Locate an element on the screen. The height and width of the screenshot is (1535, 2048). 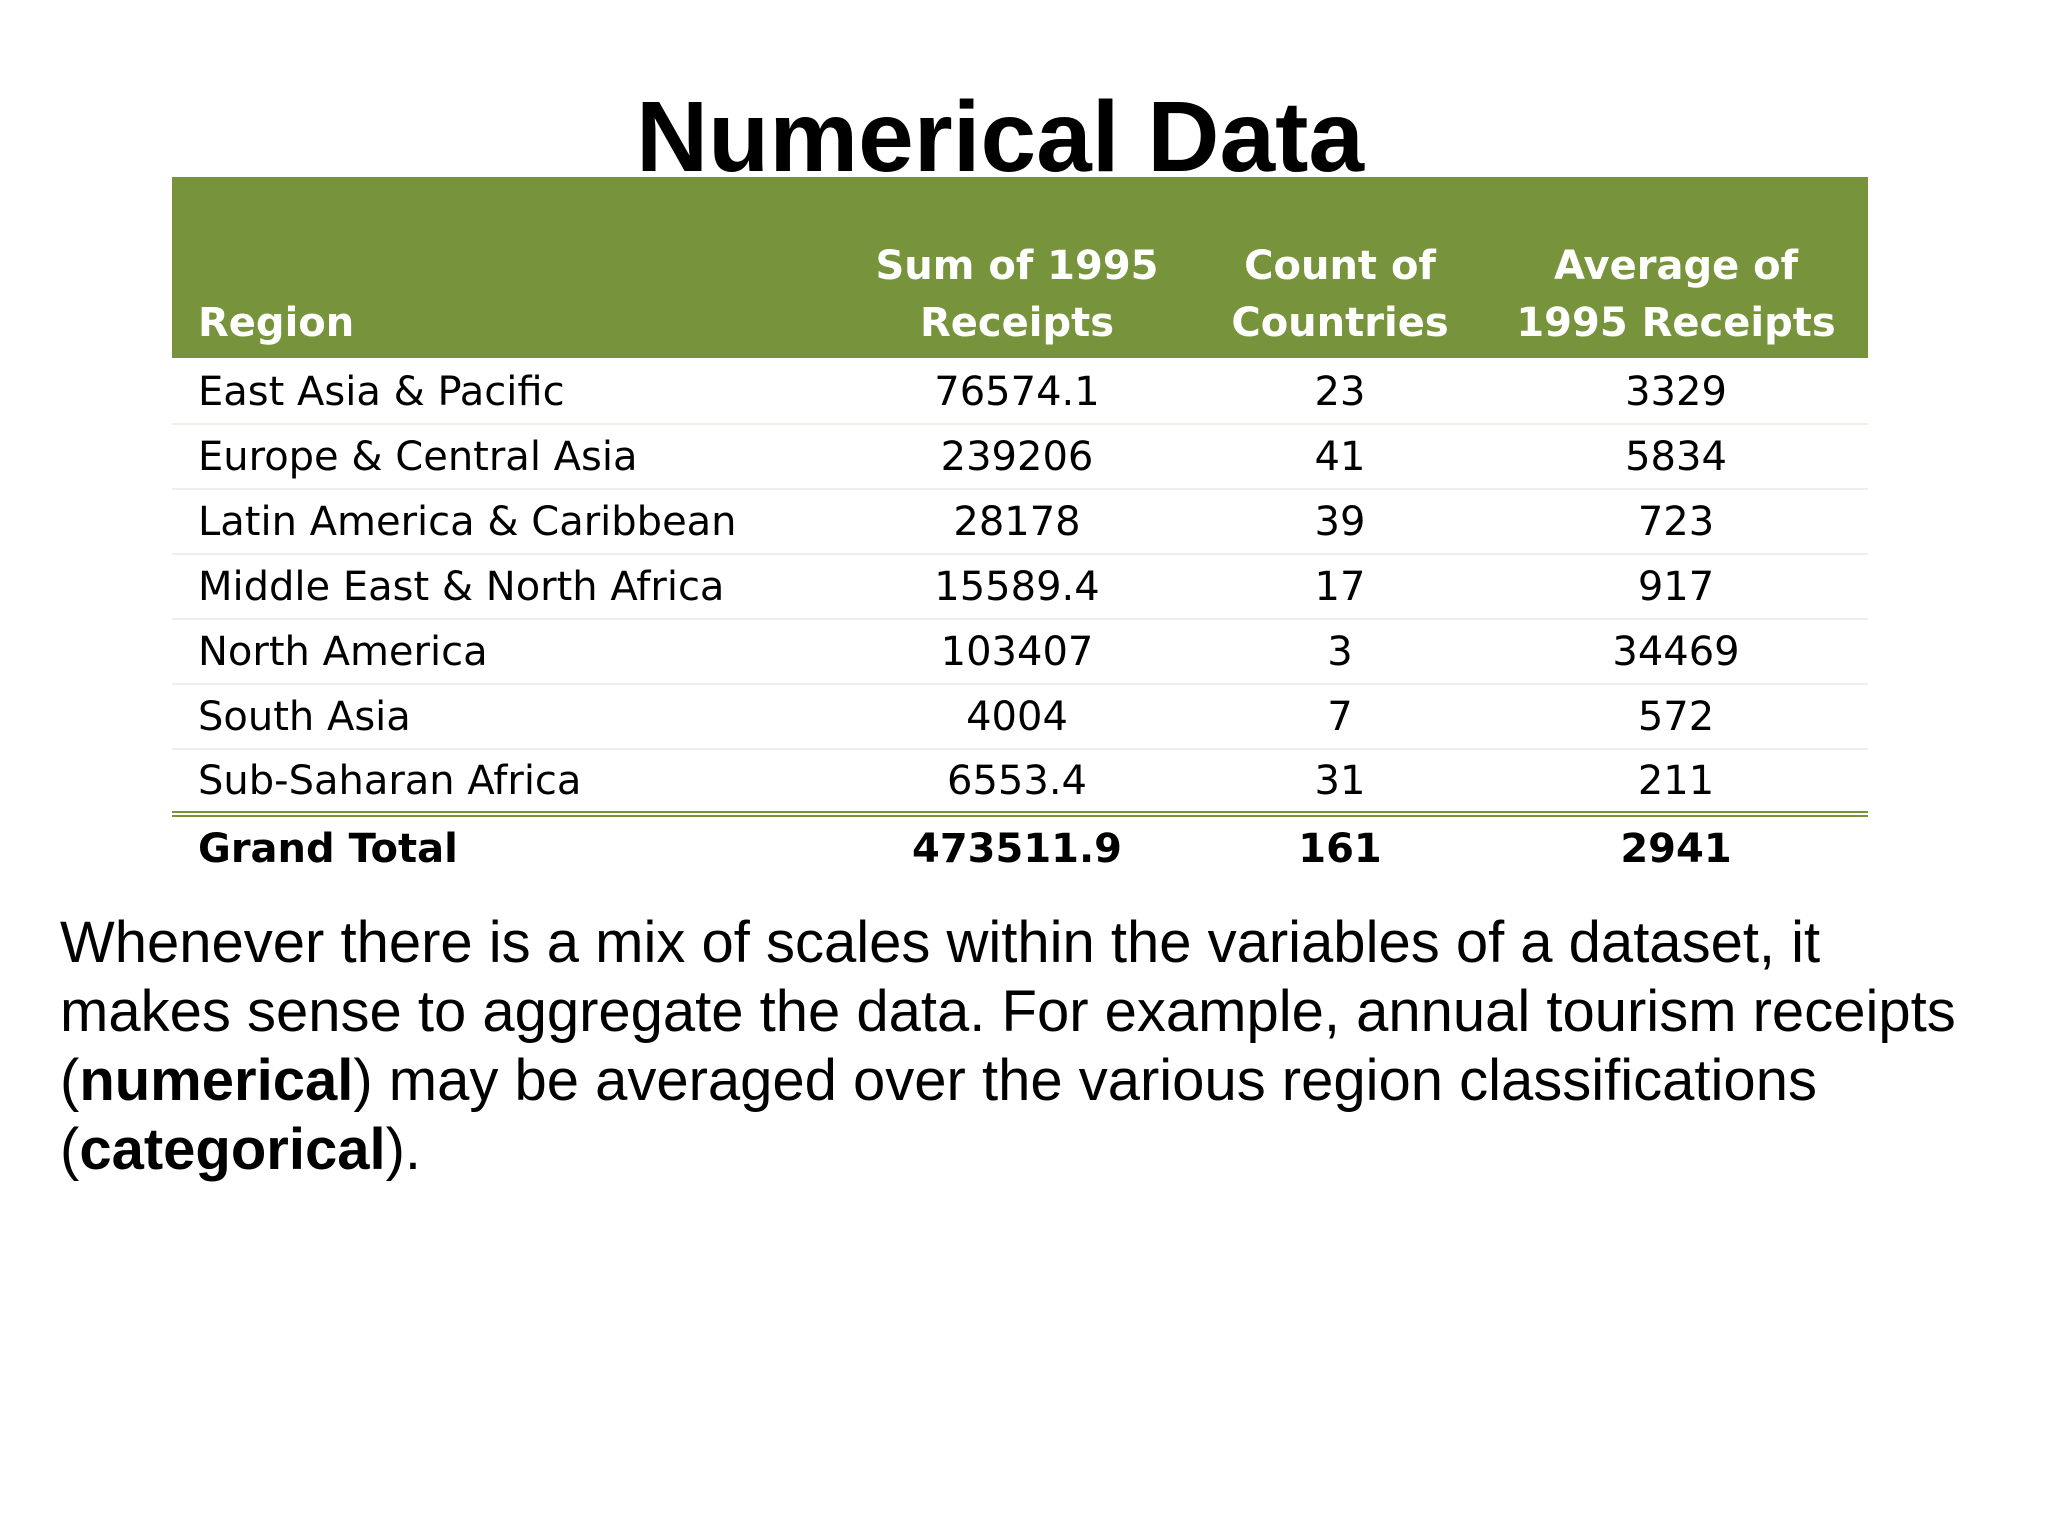
cell-sum: 76574.1 is located at coordinates (1017, 392).